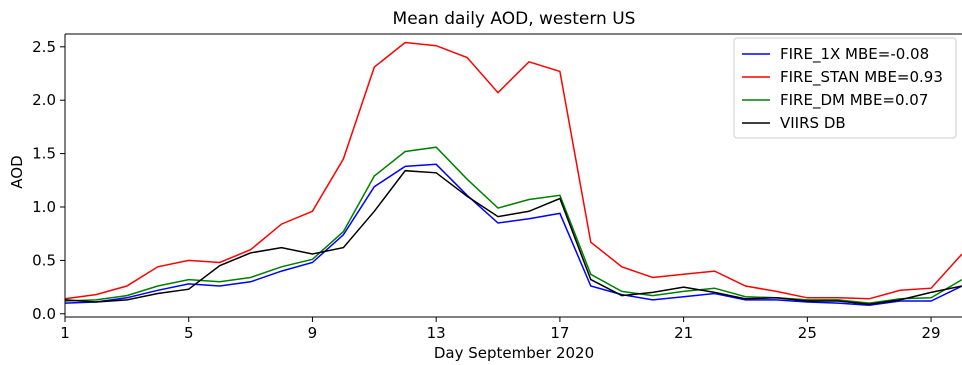 The height and width of the screenshot is (365, 962). I want to click on x-tick-label: 9, so click(313, 333).